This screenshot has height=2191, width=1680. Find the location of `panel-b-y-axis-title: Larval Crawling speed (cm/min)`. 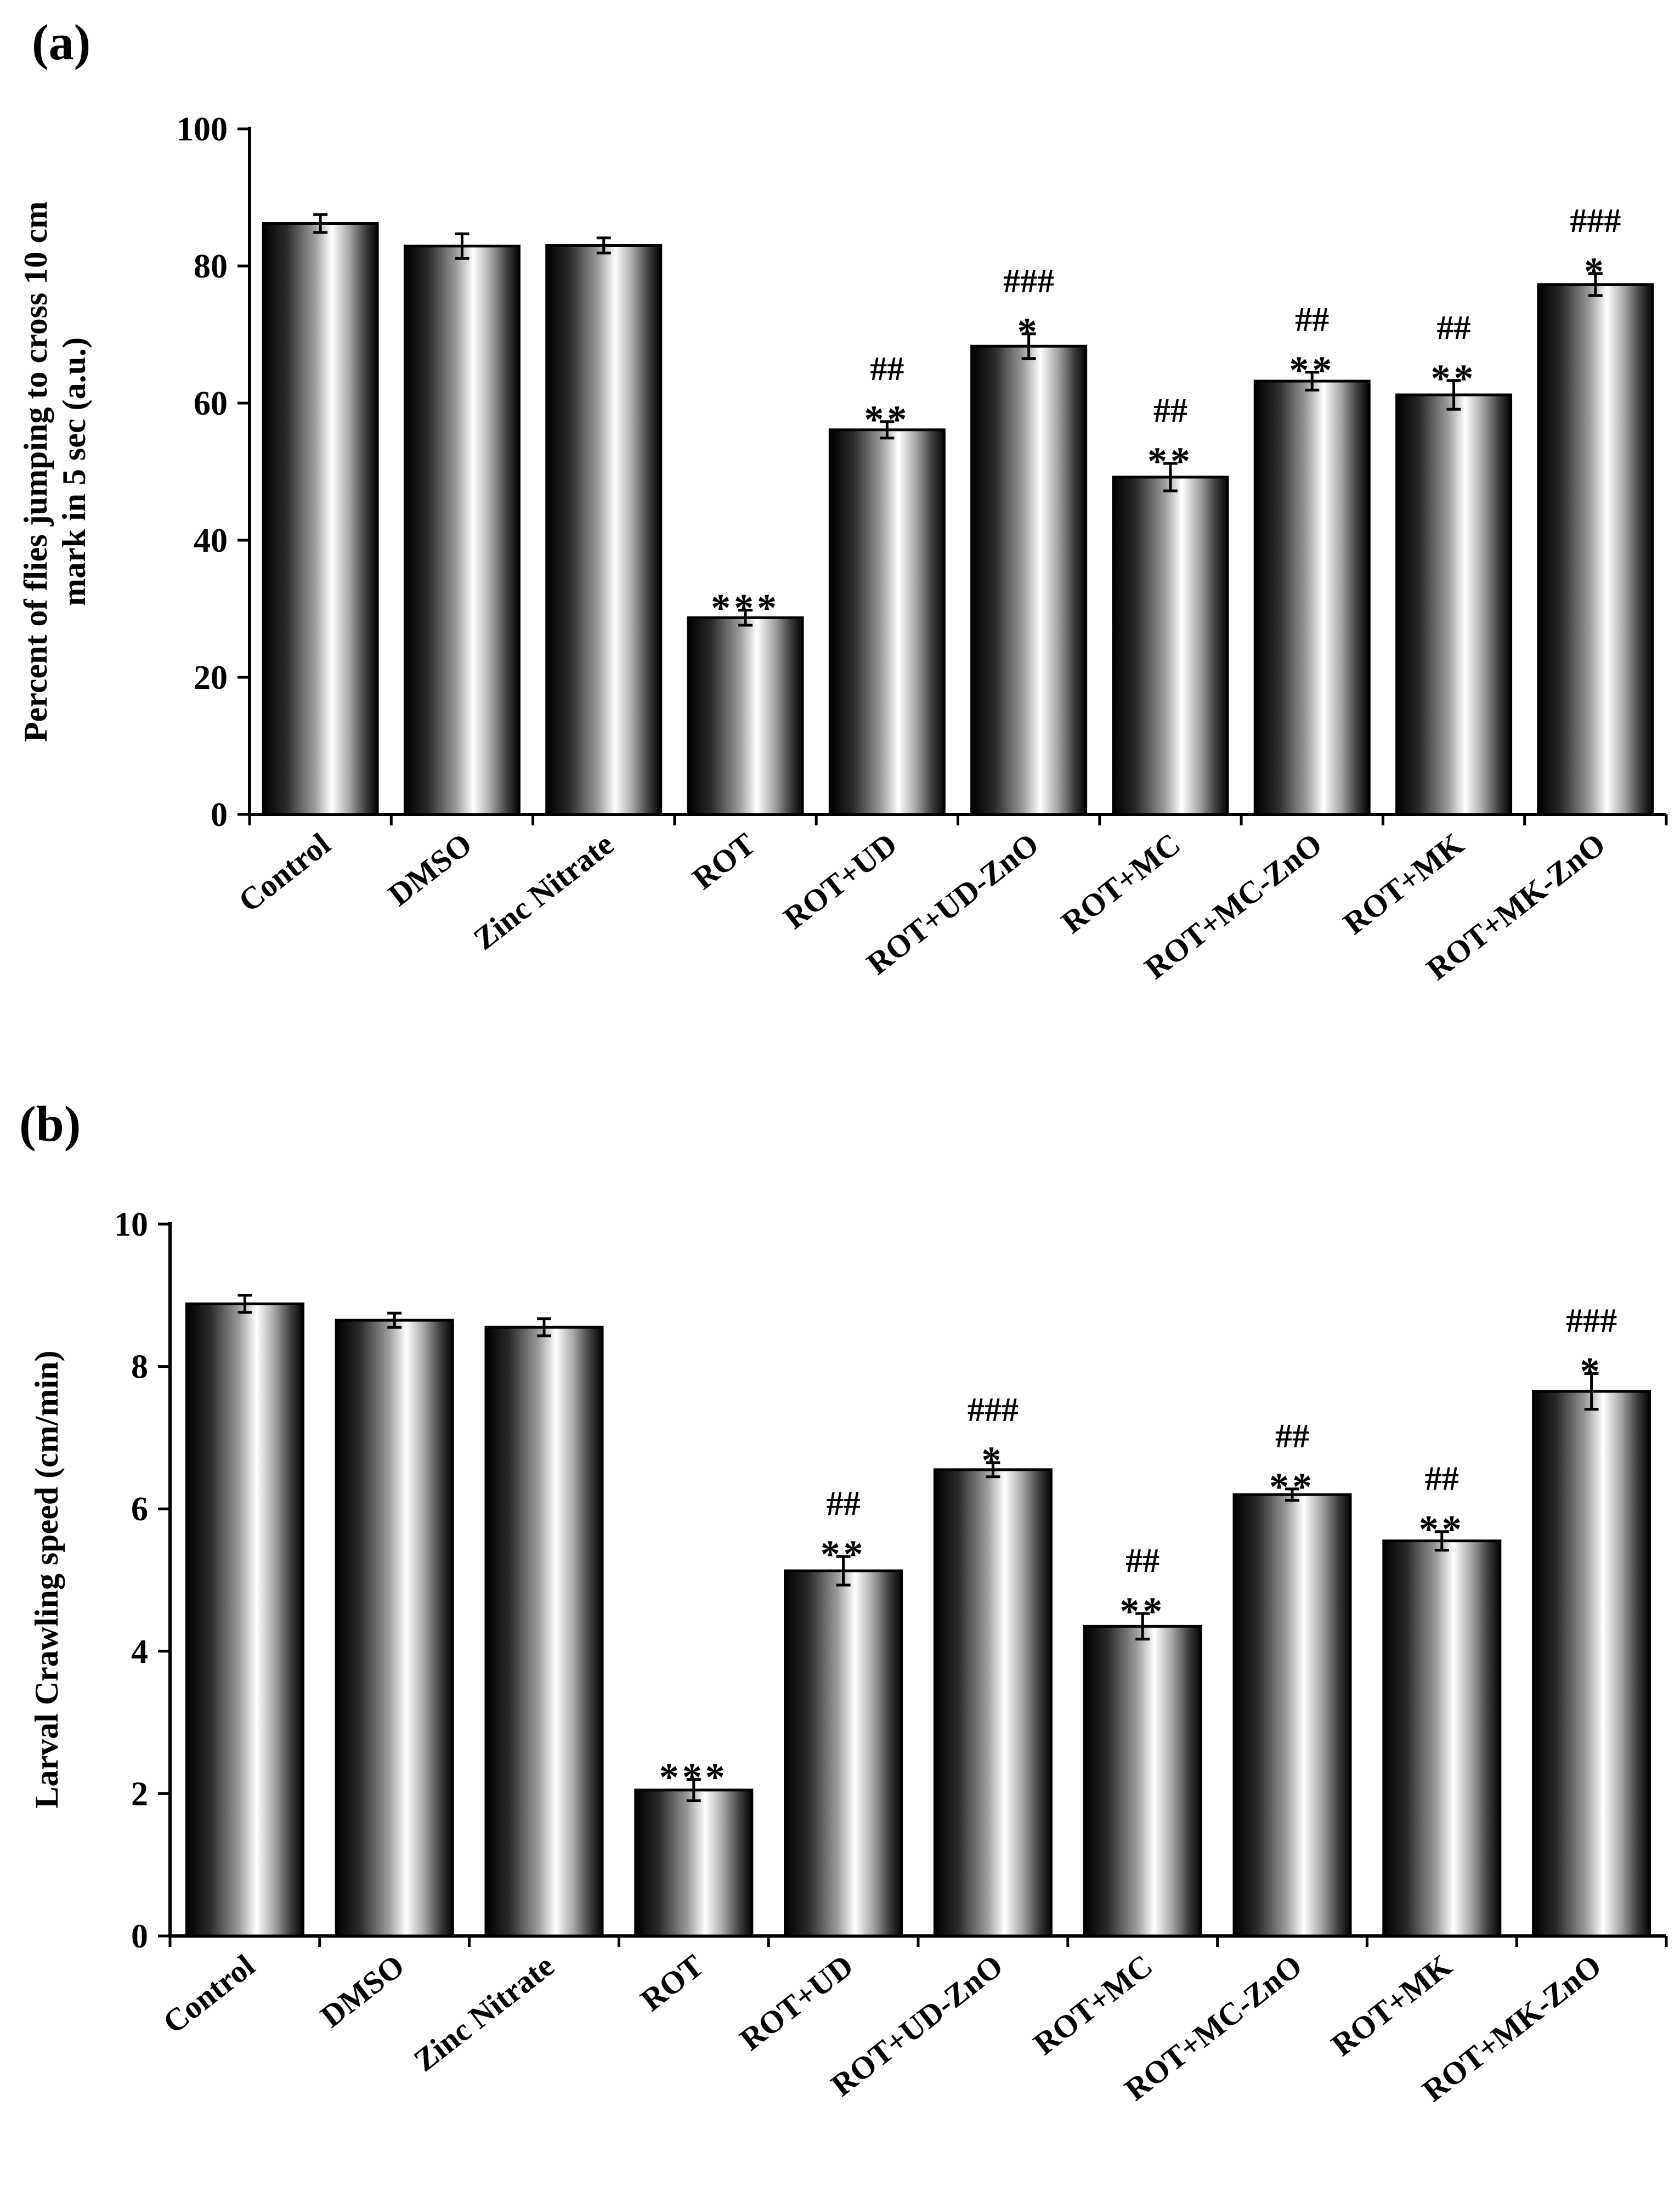

panel-b-y-axis-title: Larval Crawling speed (cm/min) is located at coordinates (47, 1580).